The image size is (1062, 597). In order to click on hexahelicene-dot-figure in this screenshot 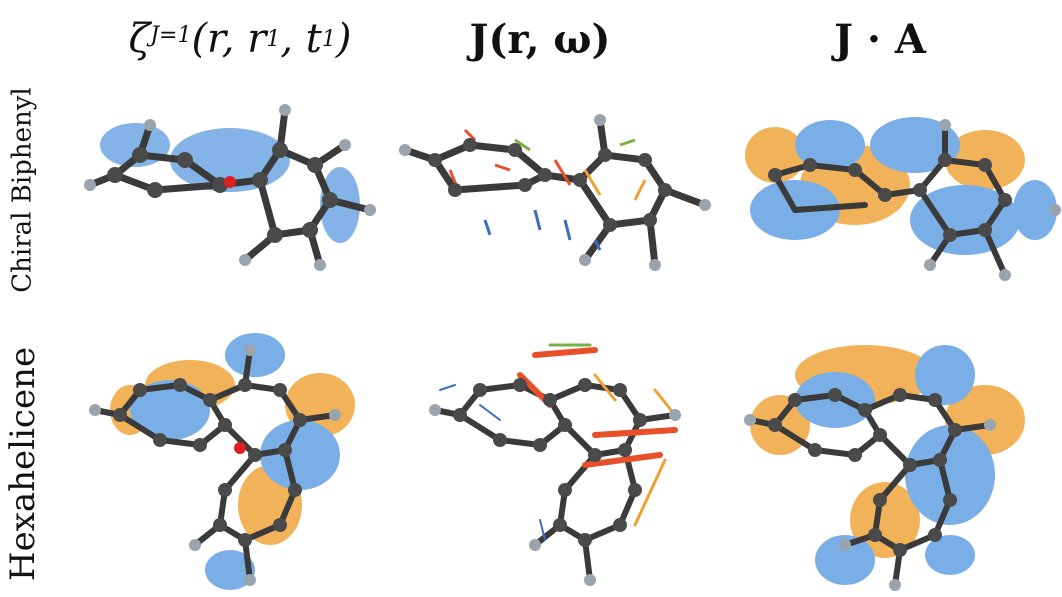, I will do `click(884, 468)`.